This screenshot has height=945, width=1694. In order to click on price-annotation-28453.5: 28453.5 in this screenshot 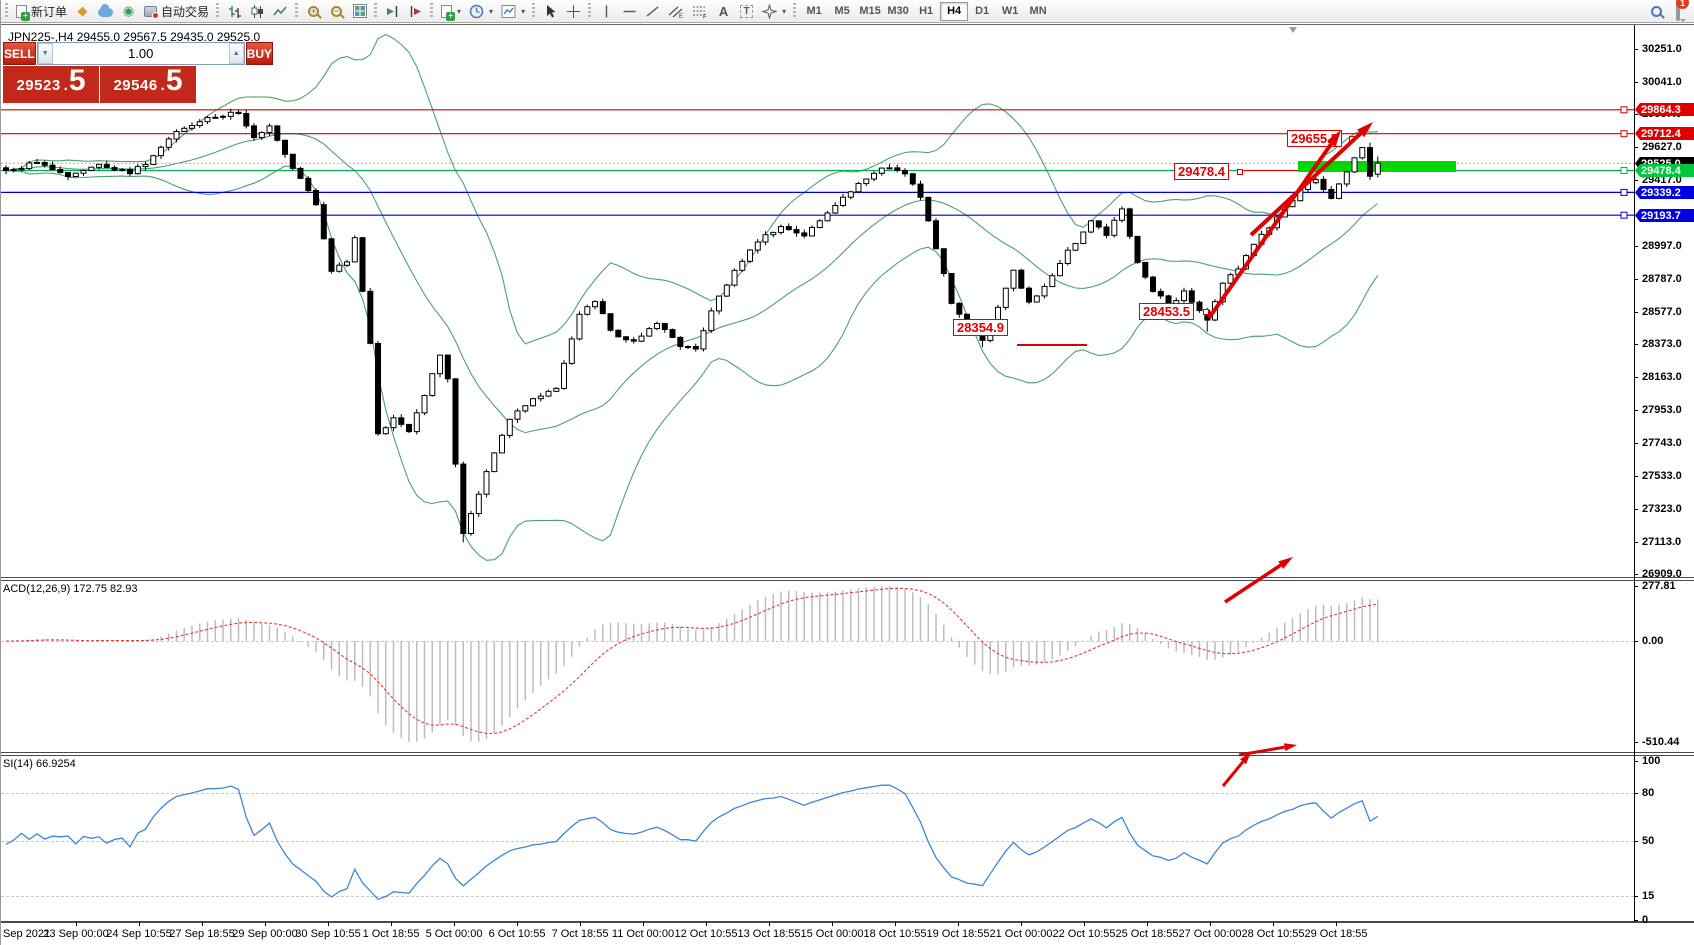, I will do `click(1166, 311)`.